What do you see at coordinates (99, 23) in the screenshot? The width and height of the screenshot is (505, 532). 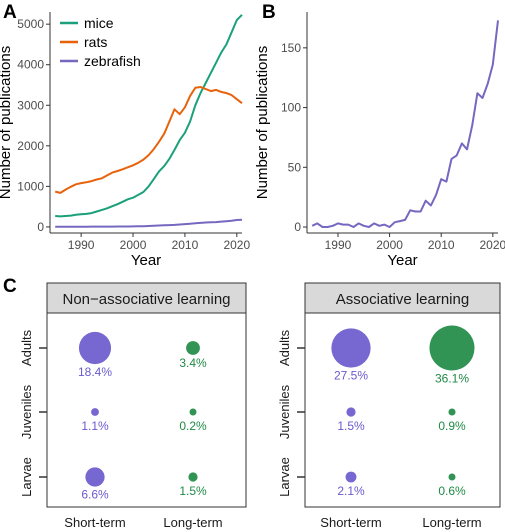 I see `legend-label-mice: mice` at bounding box center [99, 23].